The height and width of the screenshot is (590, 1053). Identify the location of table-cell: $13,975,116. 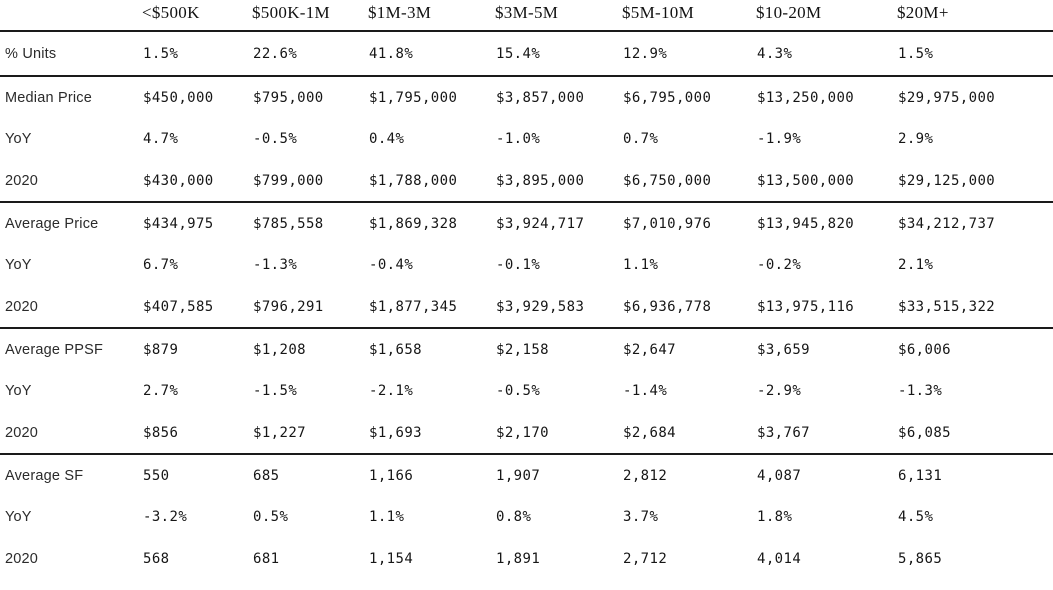
(806, 306).